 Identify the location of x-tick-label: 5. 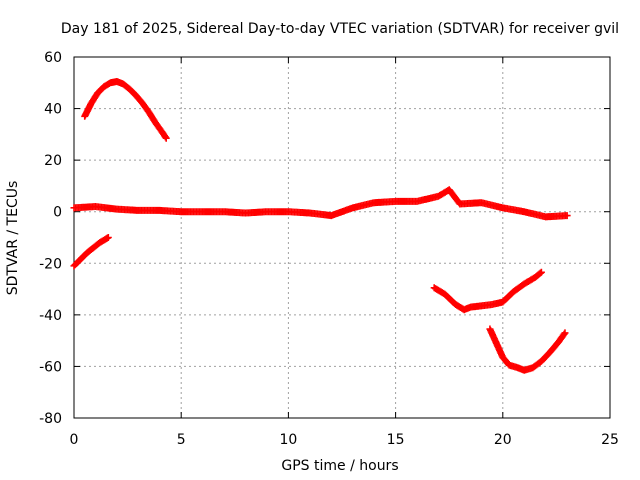
(181, 440).